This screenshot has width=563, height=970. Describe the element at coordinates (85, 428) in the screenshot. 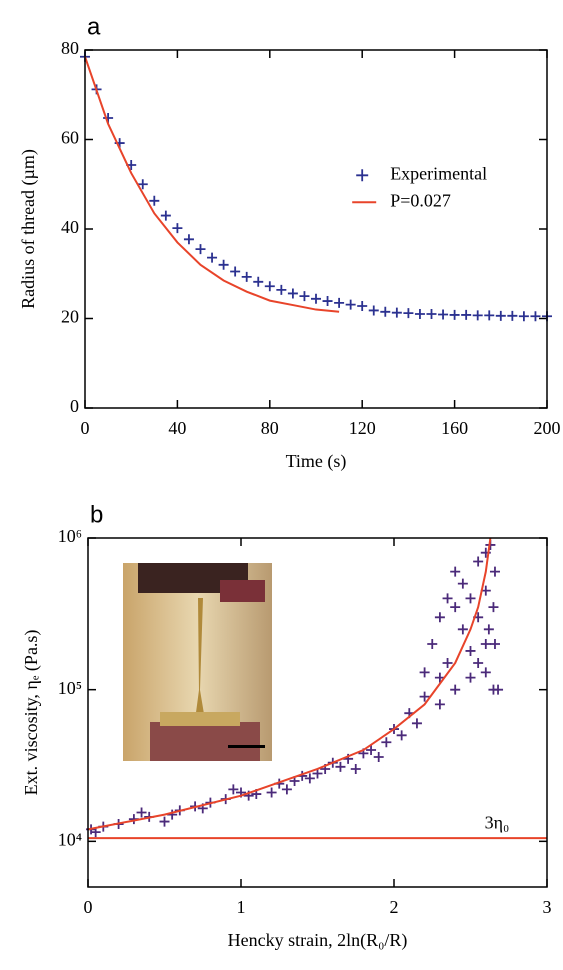

I see `x-tick-label: 0` at that location.